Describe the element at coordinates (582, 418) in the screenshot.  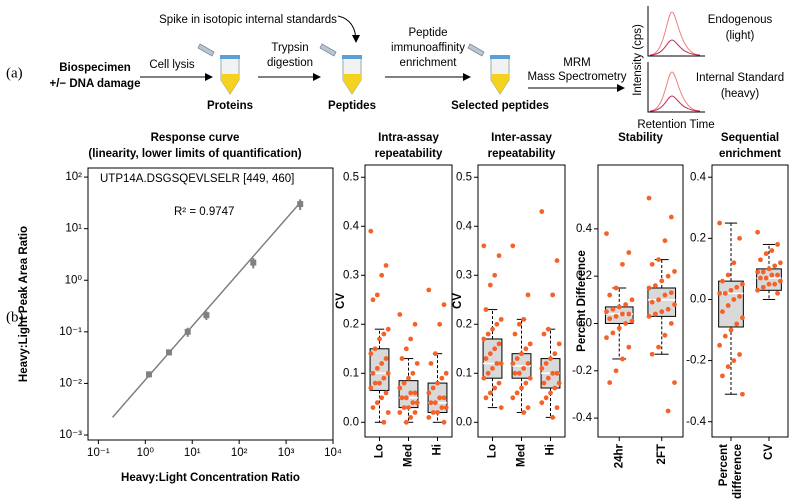
I see `y-tick-label: -0.4` at that location.